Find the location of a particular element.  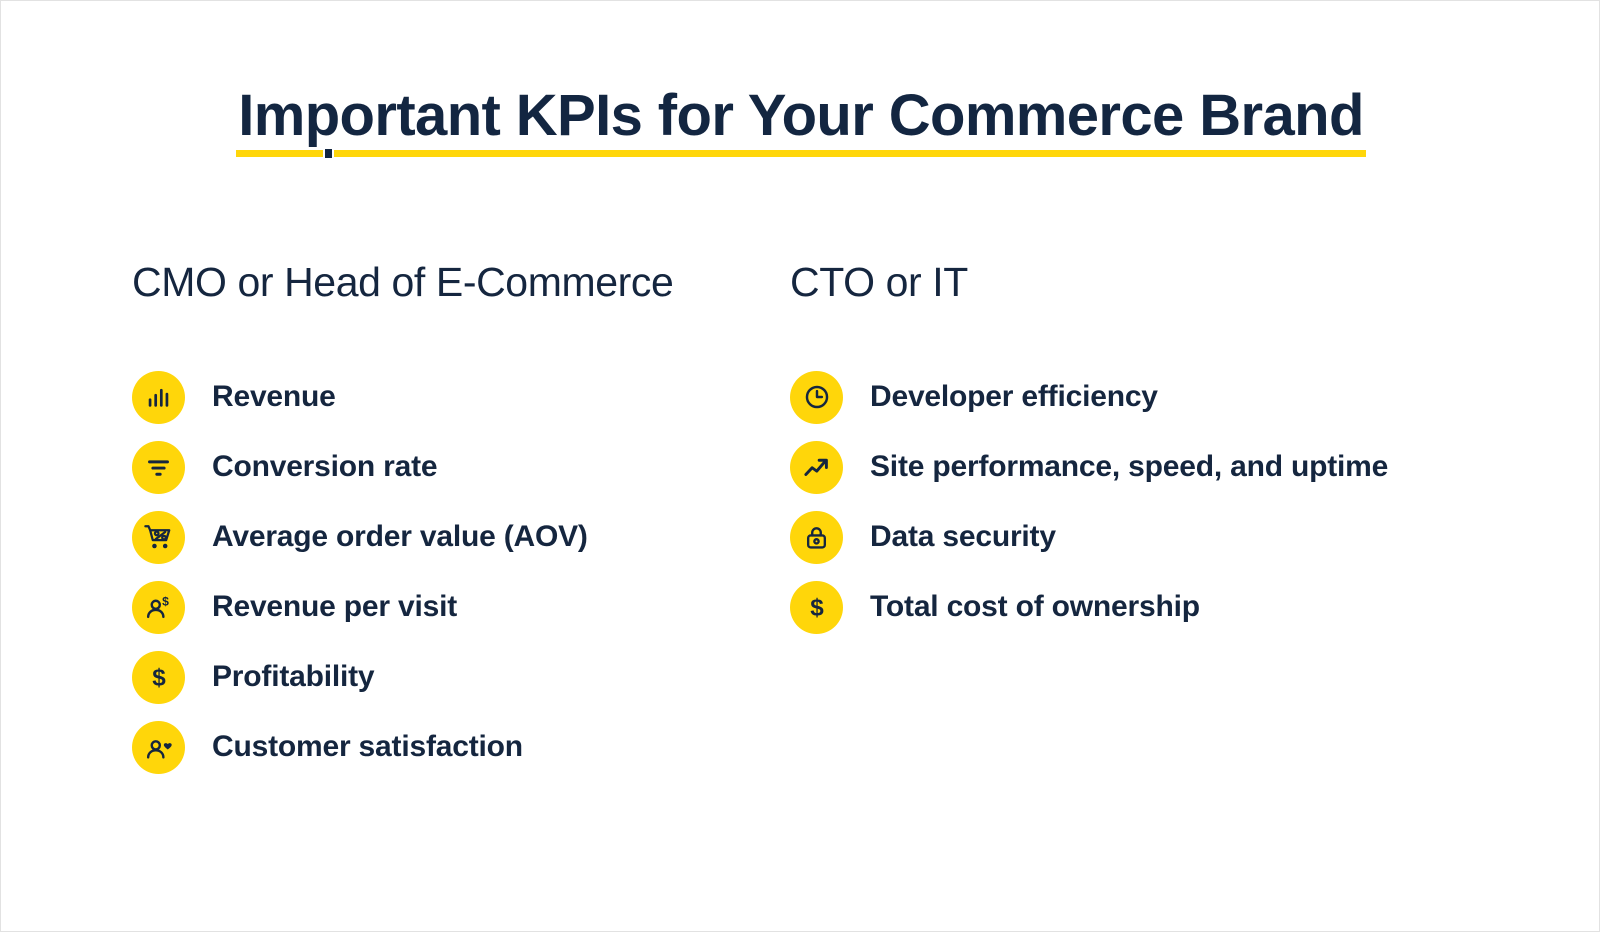

list-item: $ Revenue per visit is located at coordinates (452, 607).